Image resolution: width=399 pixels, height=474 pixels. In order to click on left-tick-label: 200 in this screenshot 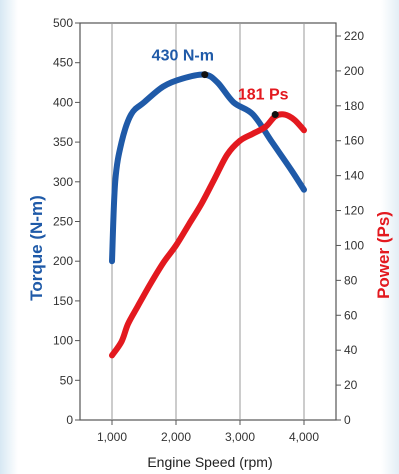, I will do `click(63, 261)`.